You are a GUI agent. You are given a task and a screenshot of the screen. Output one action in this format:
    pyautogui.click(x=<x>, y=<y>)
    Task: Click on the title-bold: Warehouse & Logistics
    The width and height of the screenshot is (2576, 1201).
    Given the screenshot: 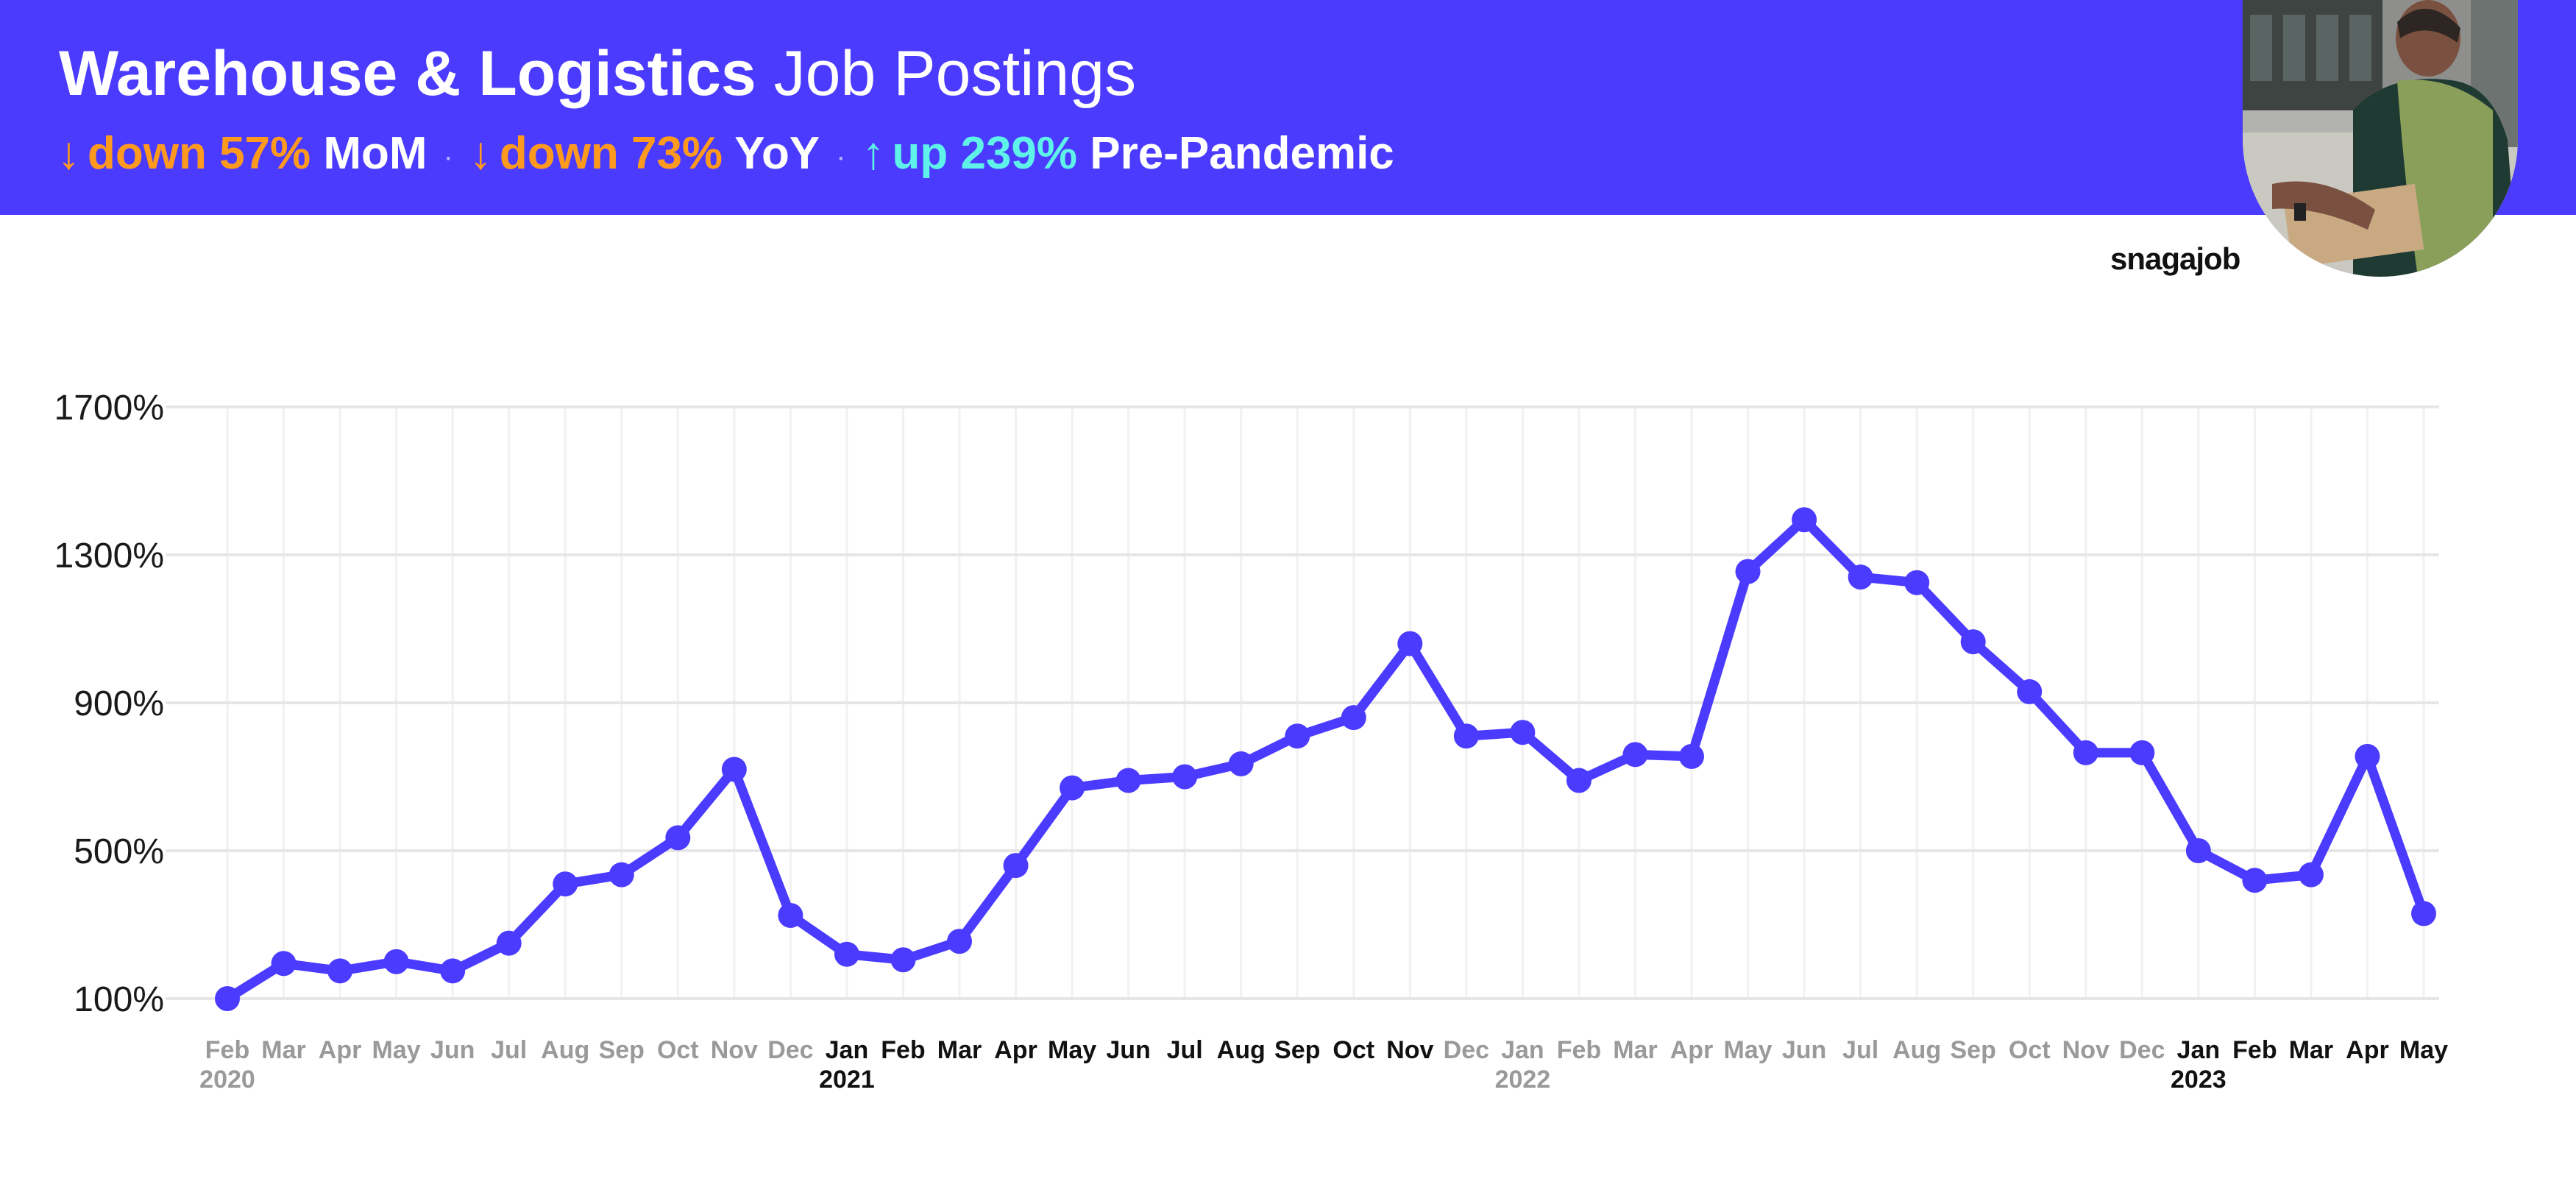 What is the action you would take?
    pyautogui.click(x=407, y=74)
    